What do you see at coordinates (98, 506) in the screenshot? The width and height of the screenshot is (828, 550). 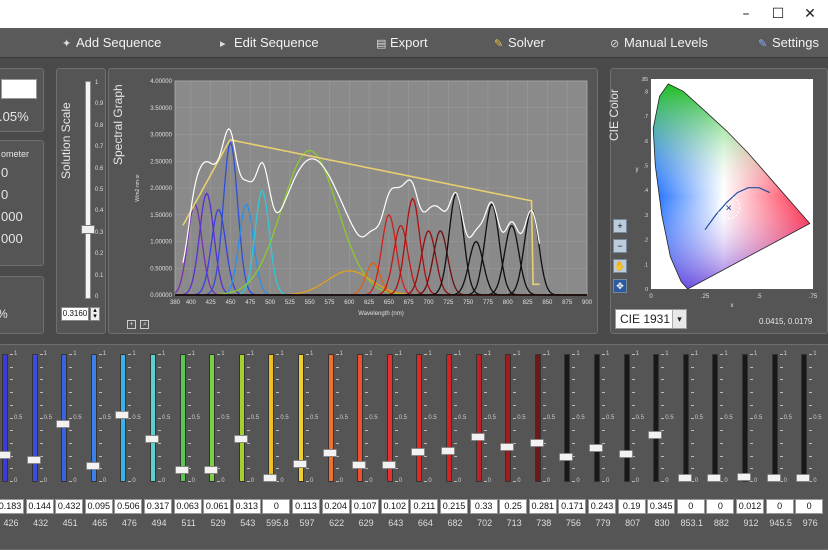 I see `channel-value-field: 0.095` at bounding box center [98, 506].